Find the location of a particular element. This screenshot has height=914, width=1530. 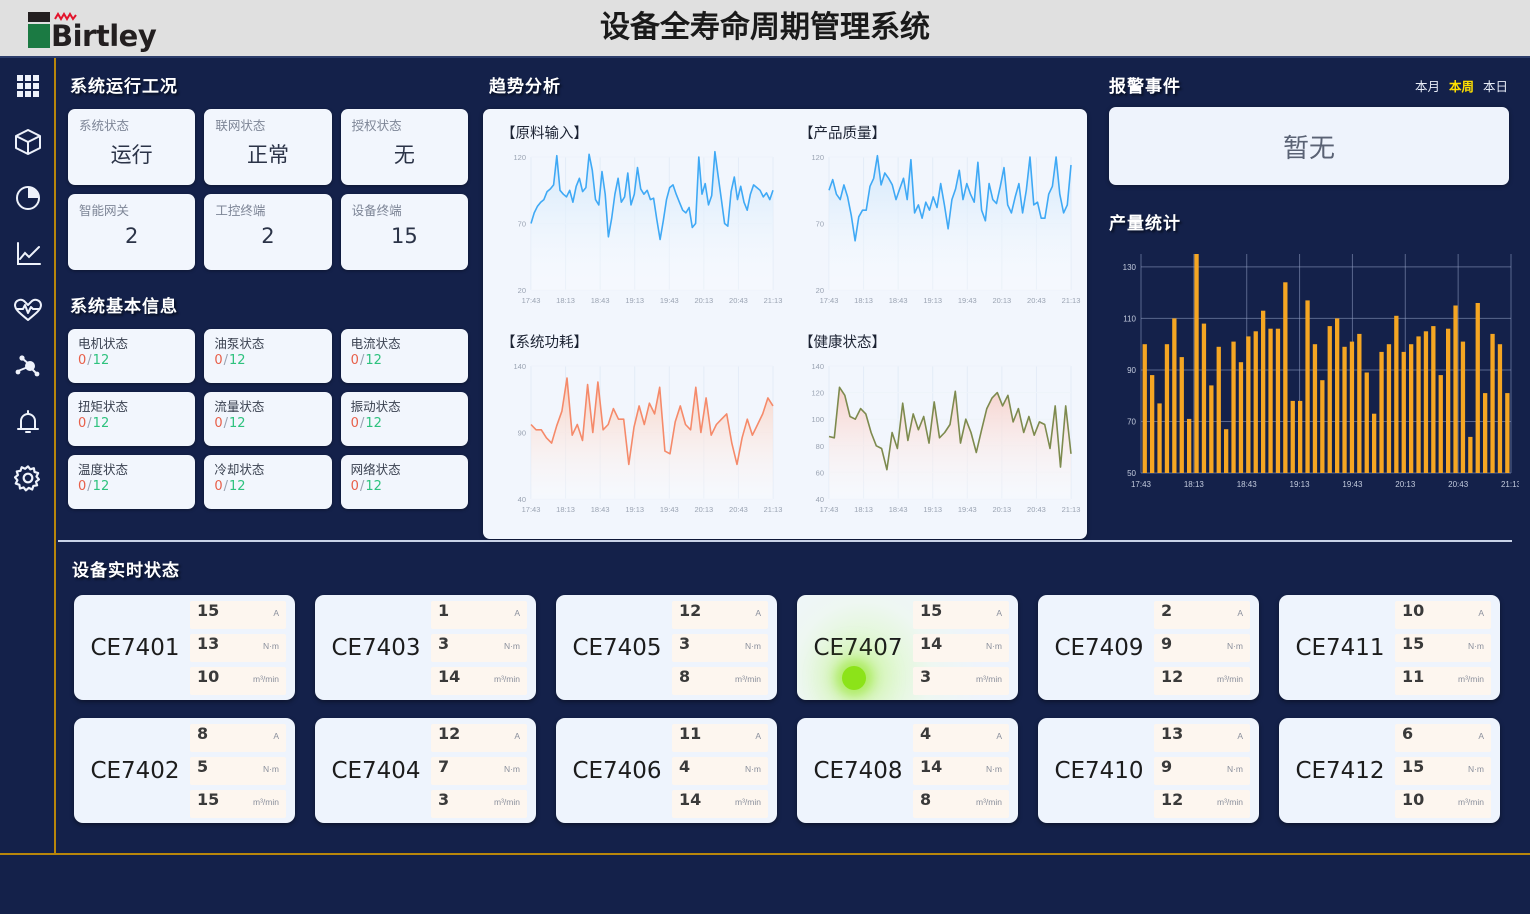

metric-value: 7 is located at coordinates (444, 766).